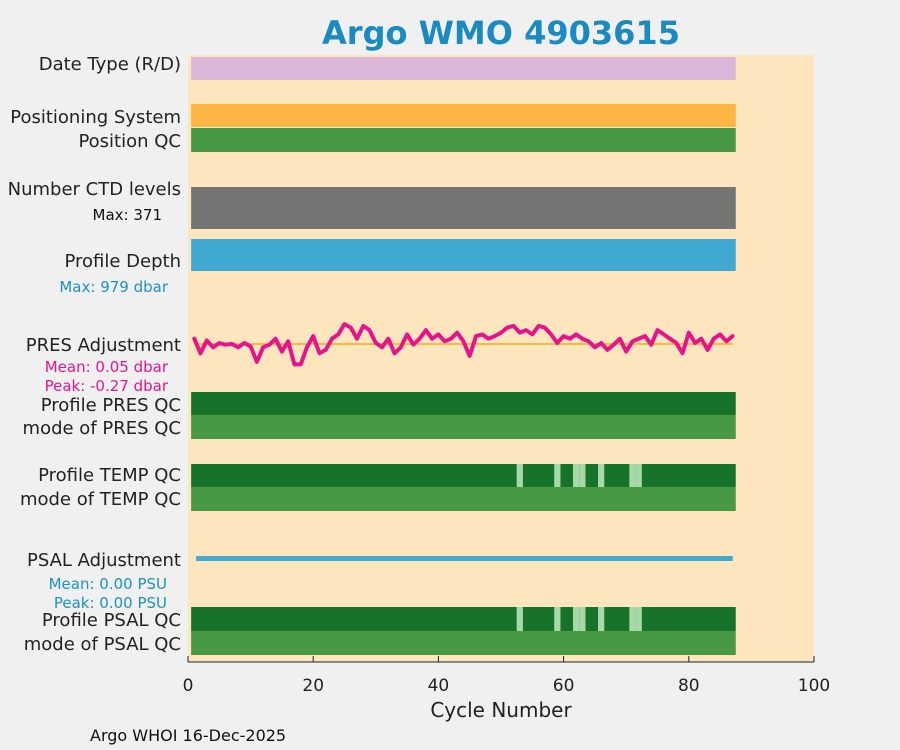 This screenshot has width=900, height=750. What do you see at coordinates (463, 255) in the screenshot?
I see `profile-depth-bar` at bounding box center [463, 255].